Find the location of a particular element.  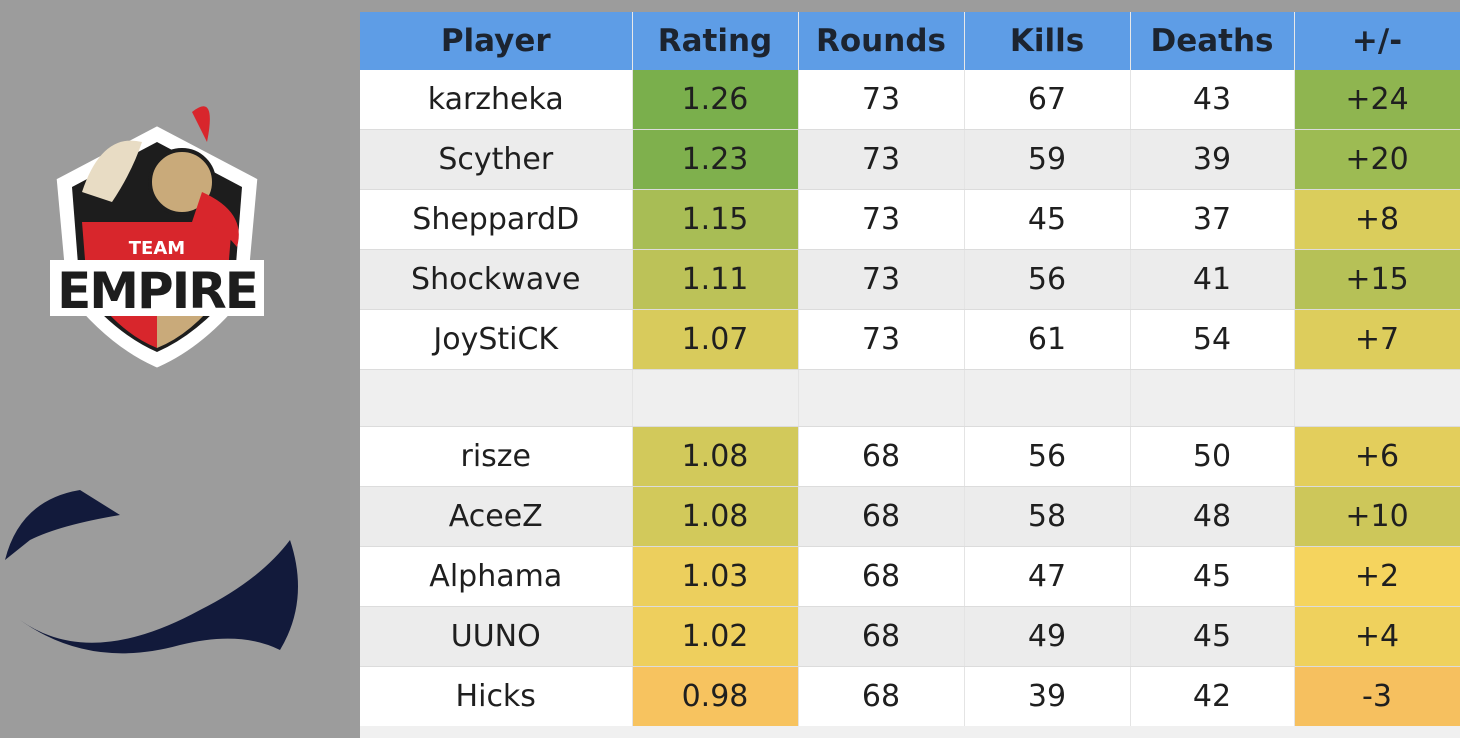

header-diff: +/- is located at coordinates (1377, 41).